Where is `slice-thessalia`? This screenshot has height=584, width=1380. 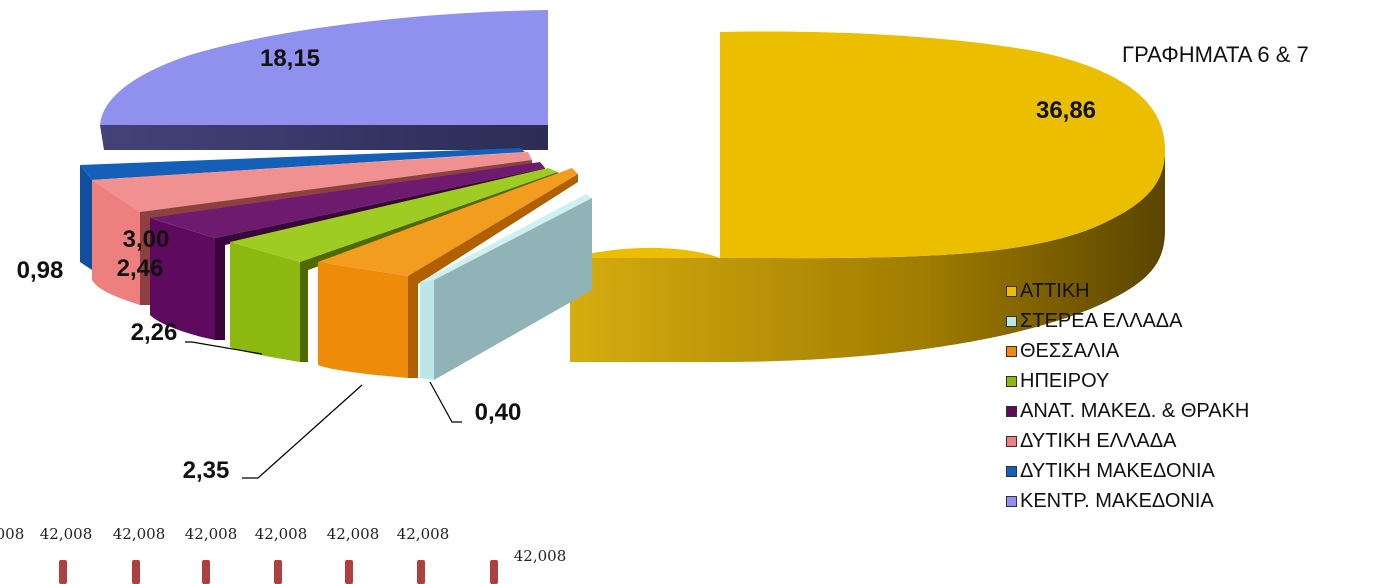
slice-thessalia is located at coordinates (448, 273).